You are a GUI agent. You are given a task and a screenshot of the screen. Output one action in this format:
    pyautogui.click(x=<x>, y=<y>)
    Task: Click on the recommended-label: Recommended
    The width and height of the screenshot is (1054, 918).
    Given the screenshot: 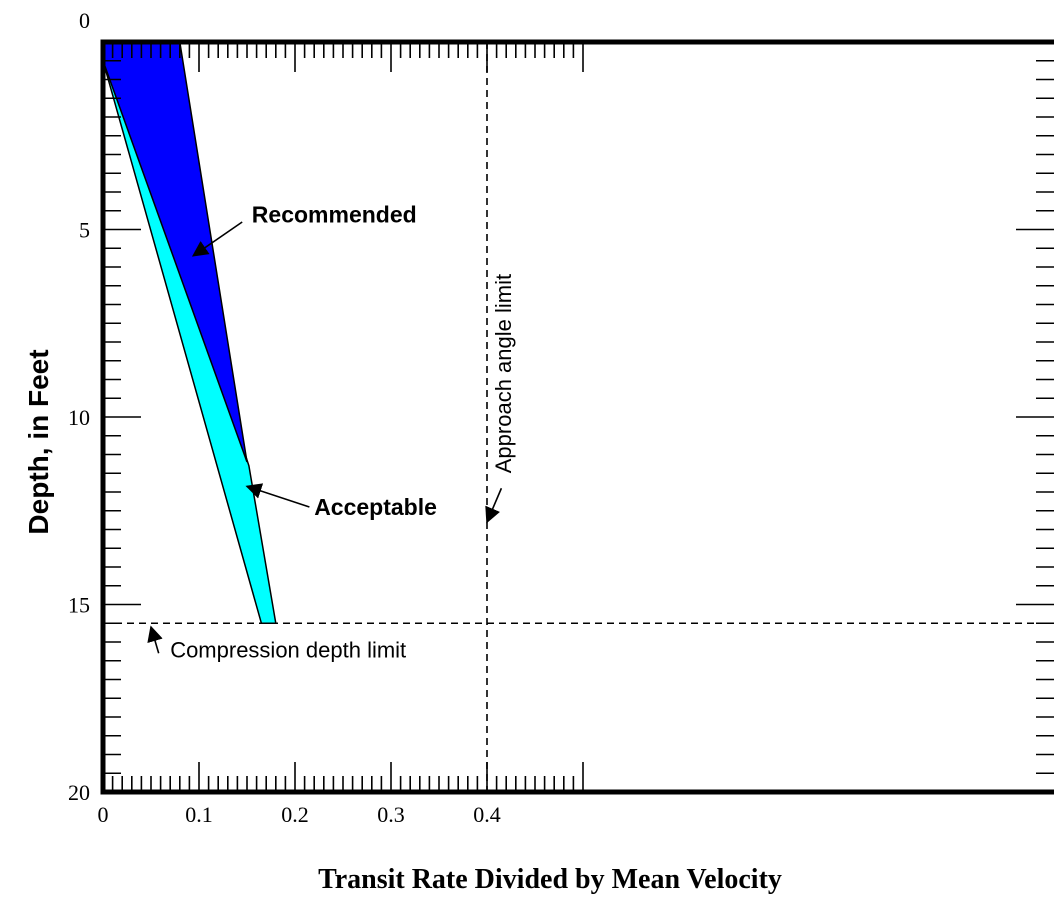 What is the action you would take?
    pyautogui.click(x=334, y=215)
    